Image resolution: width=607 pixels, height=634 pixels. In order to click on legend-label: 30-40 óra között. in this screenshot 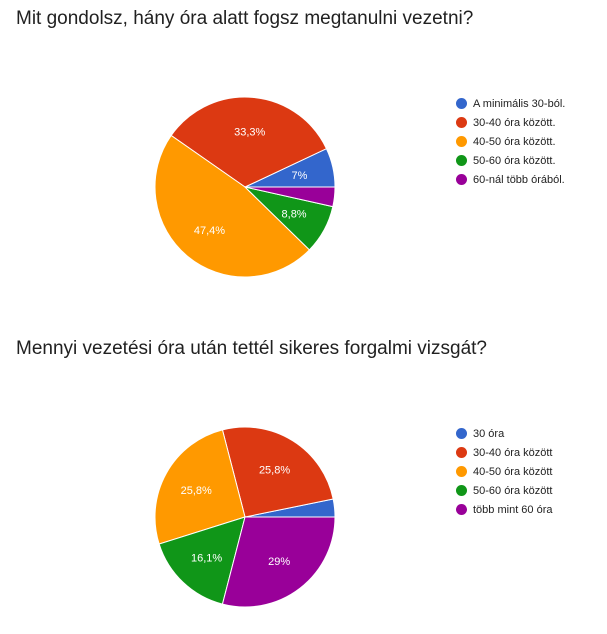, I will do `click(514, 122)`.